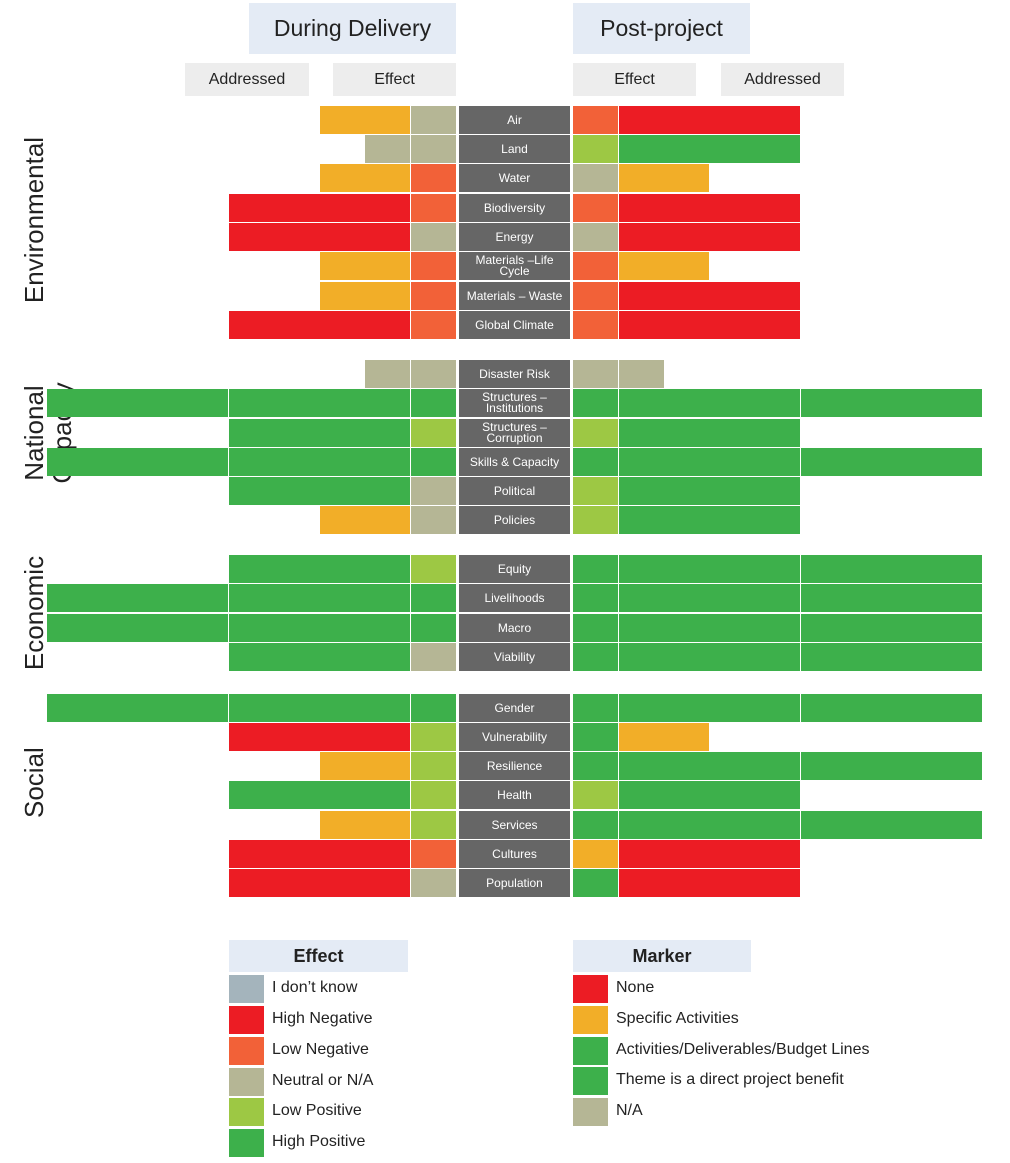 This screenshot has width=1010, height=1163. I want to click on group-label-text: Environmental, so click(34, 220).